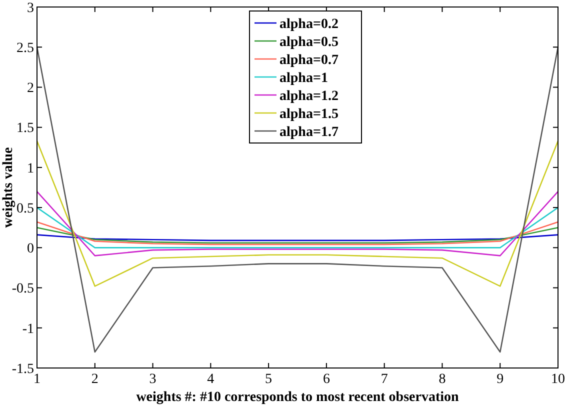 Image resolution: width=568 pixels, height=405 pixels. Describe the element at coordinates (28, 329) in the screenshot. I see `y-tick-label: -1` at that location.